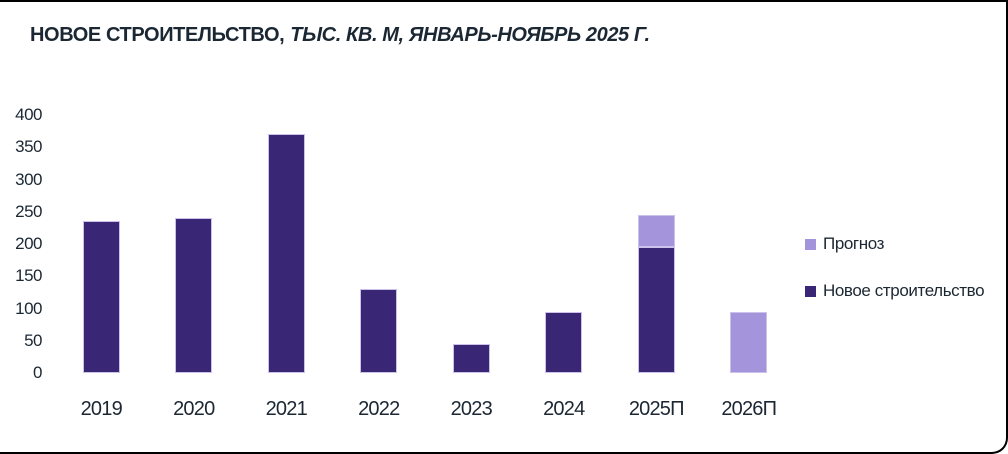 This screenshot has height=454, width=1008. Describe the element at coordinates (749, 244) in the screenshot. I see `bar-2026П` at that location.